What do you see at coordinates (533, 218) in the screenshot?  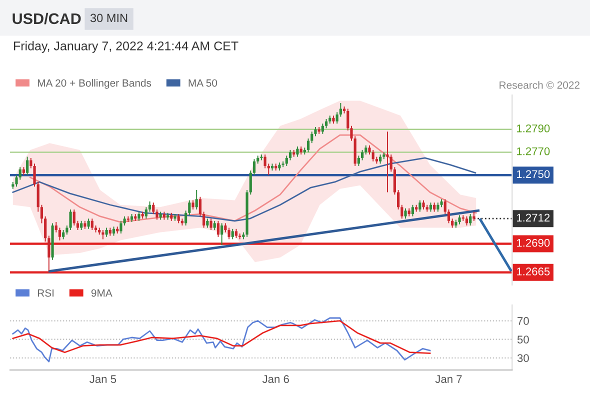 I see `ref-line-label: 1.2712` at bounding box center [533, 218].